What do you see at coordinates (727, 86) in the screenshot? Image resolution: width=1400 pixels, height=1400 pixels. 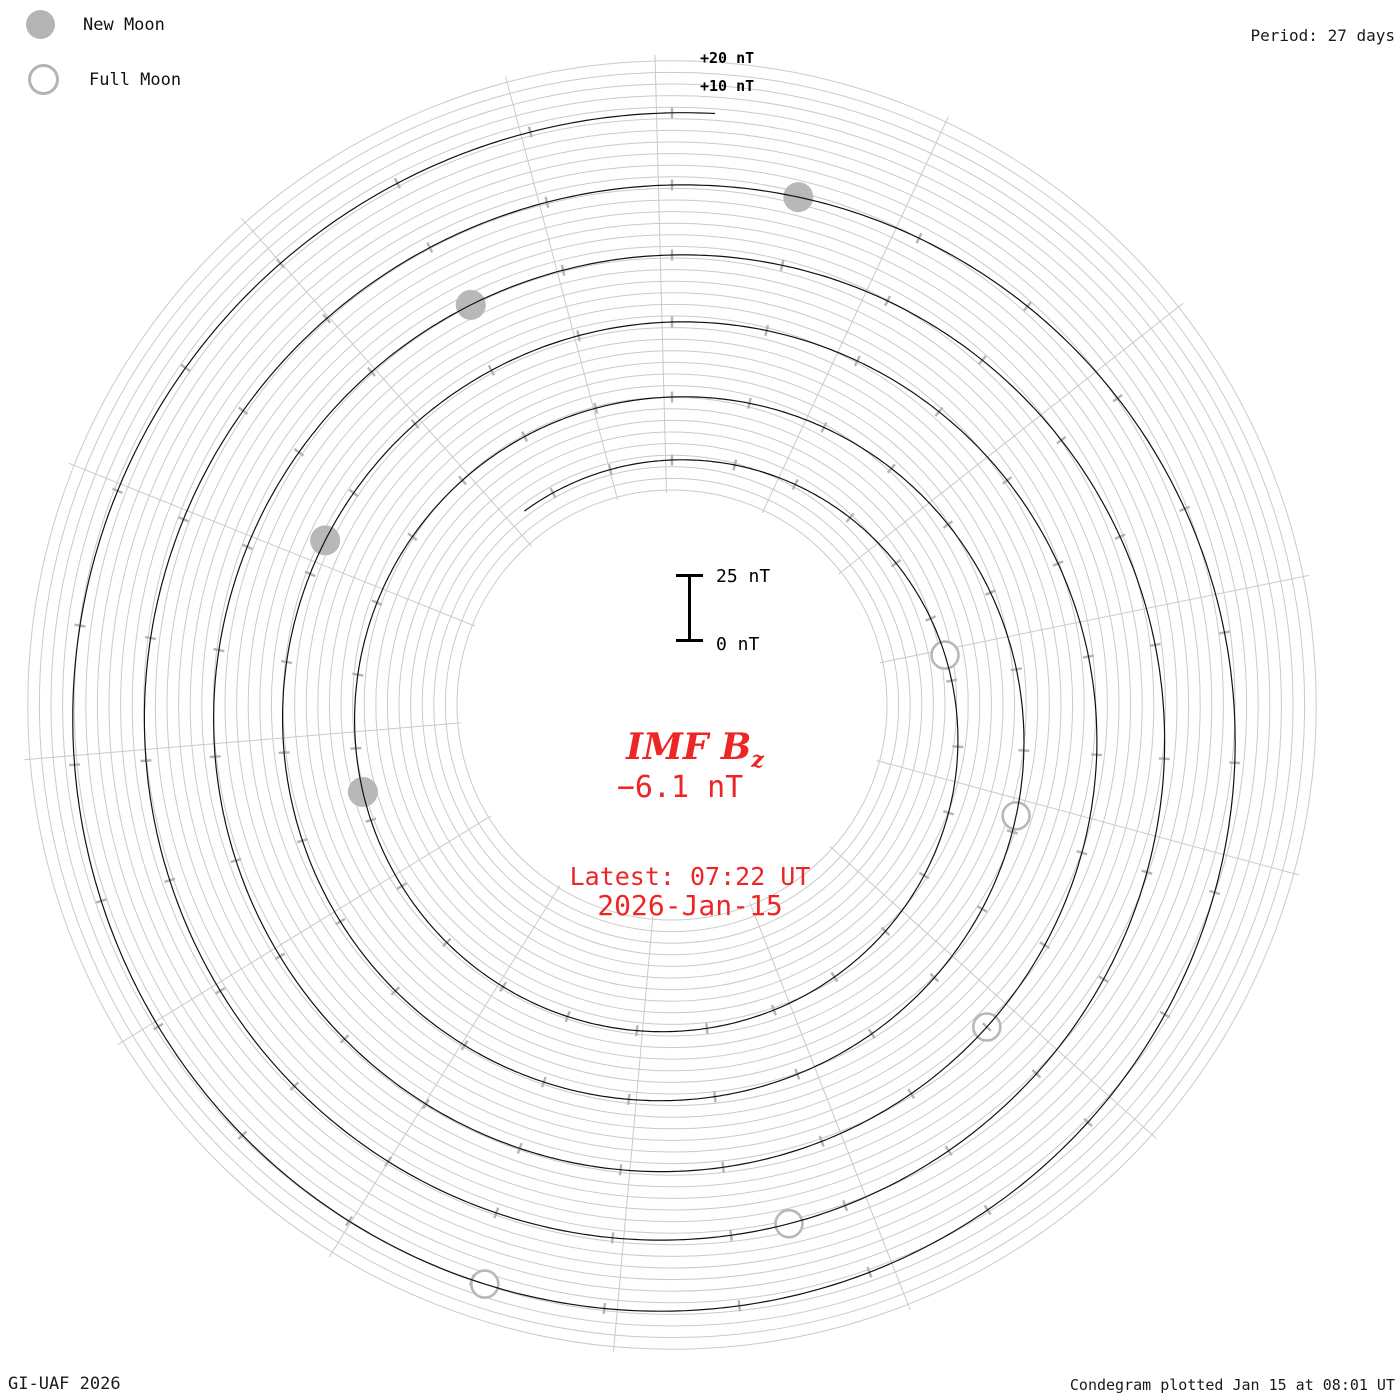 I see `gridline-label-plus10: +10 nT` at bounding box center [727, 86].